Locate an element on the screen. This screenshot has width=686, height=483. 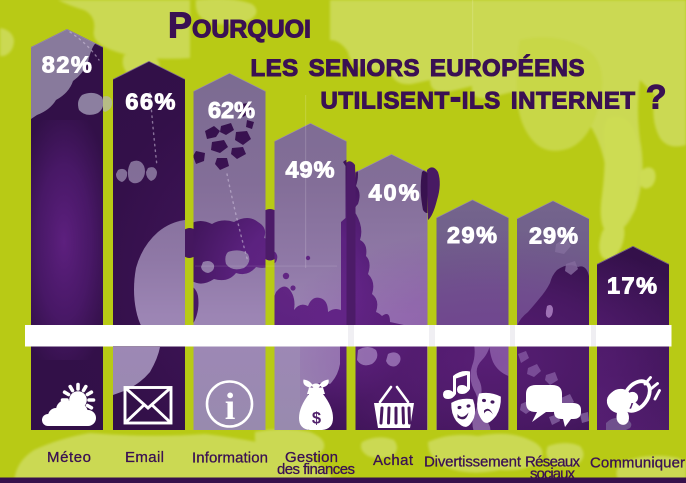
svg-text: Email is located at coordinates (144, 457).